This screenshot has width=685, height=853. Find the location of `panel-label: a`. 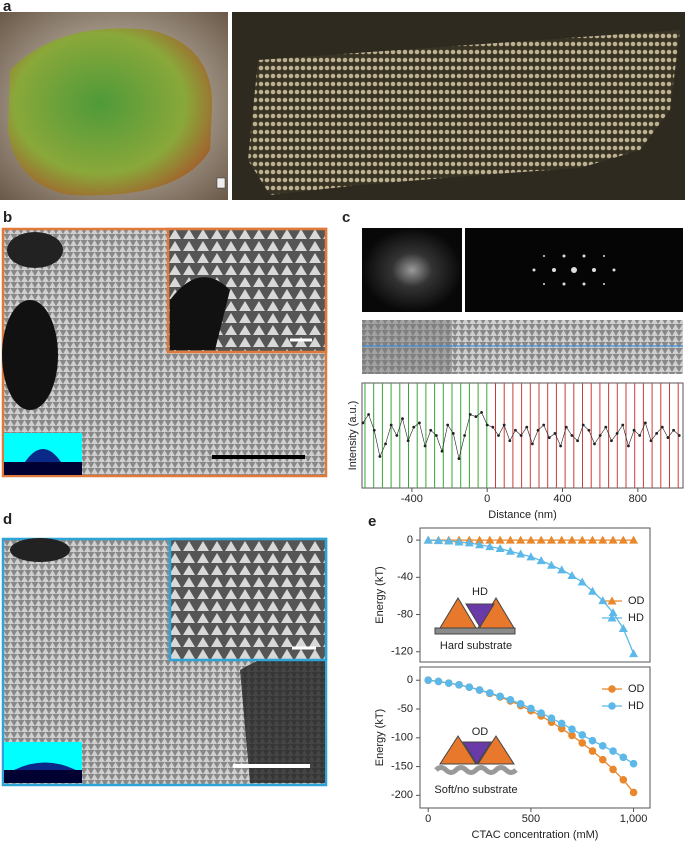

panel-label: a is located at coordinates (7, 7).